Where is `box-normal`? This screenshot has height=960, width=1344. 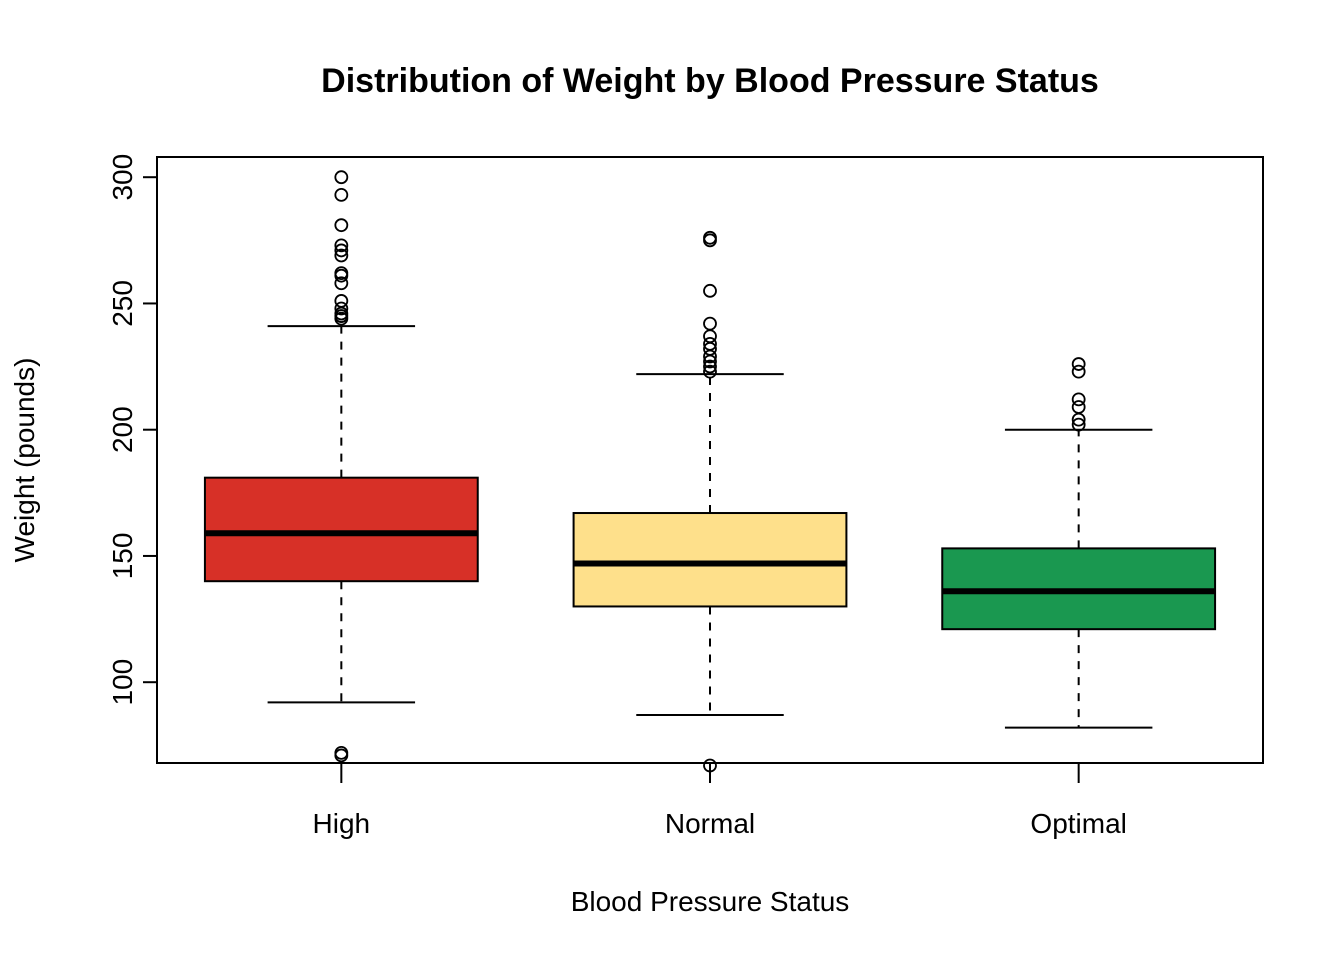 box-normal is located at coordinates (710, 560).